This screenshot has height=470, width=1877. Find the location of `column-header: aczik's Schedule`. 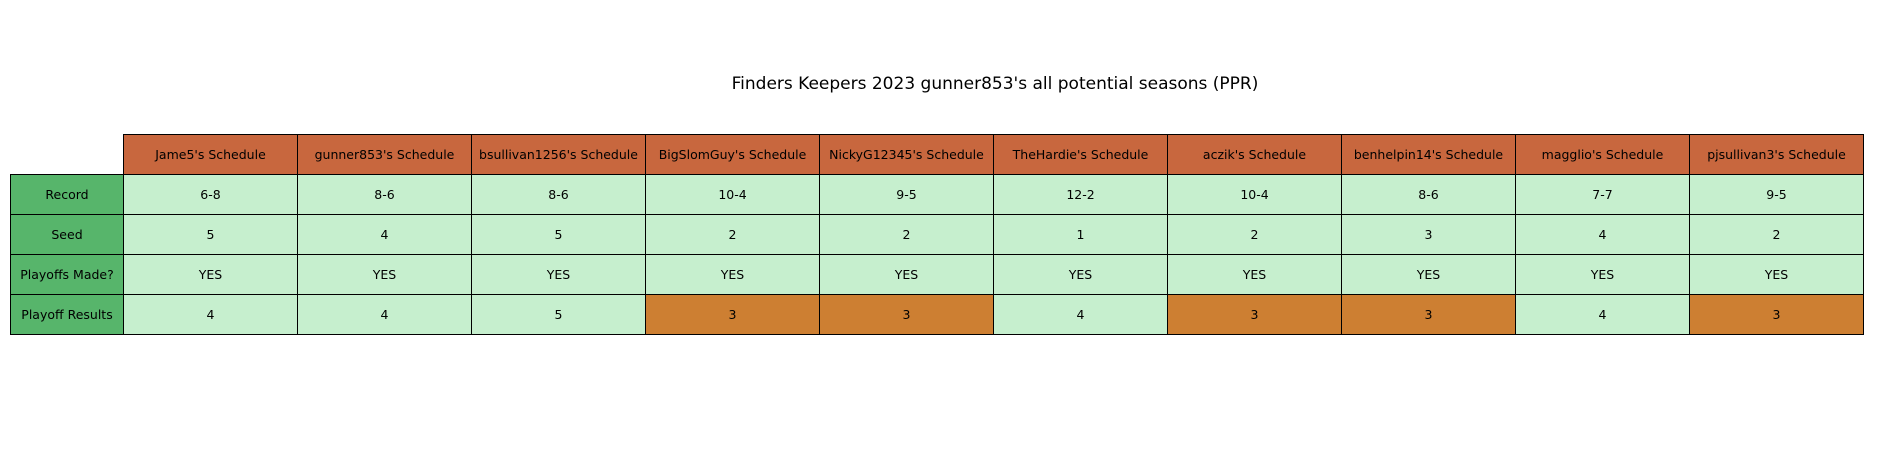

column-header: aczik's Schedule is located at coordinates (1254, 154).